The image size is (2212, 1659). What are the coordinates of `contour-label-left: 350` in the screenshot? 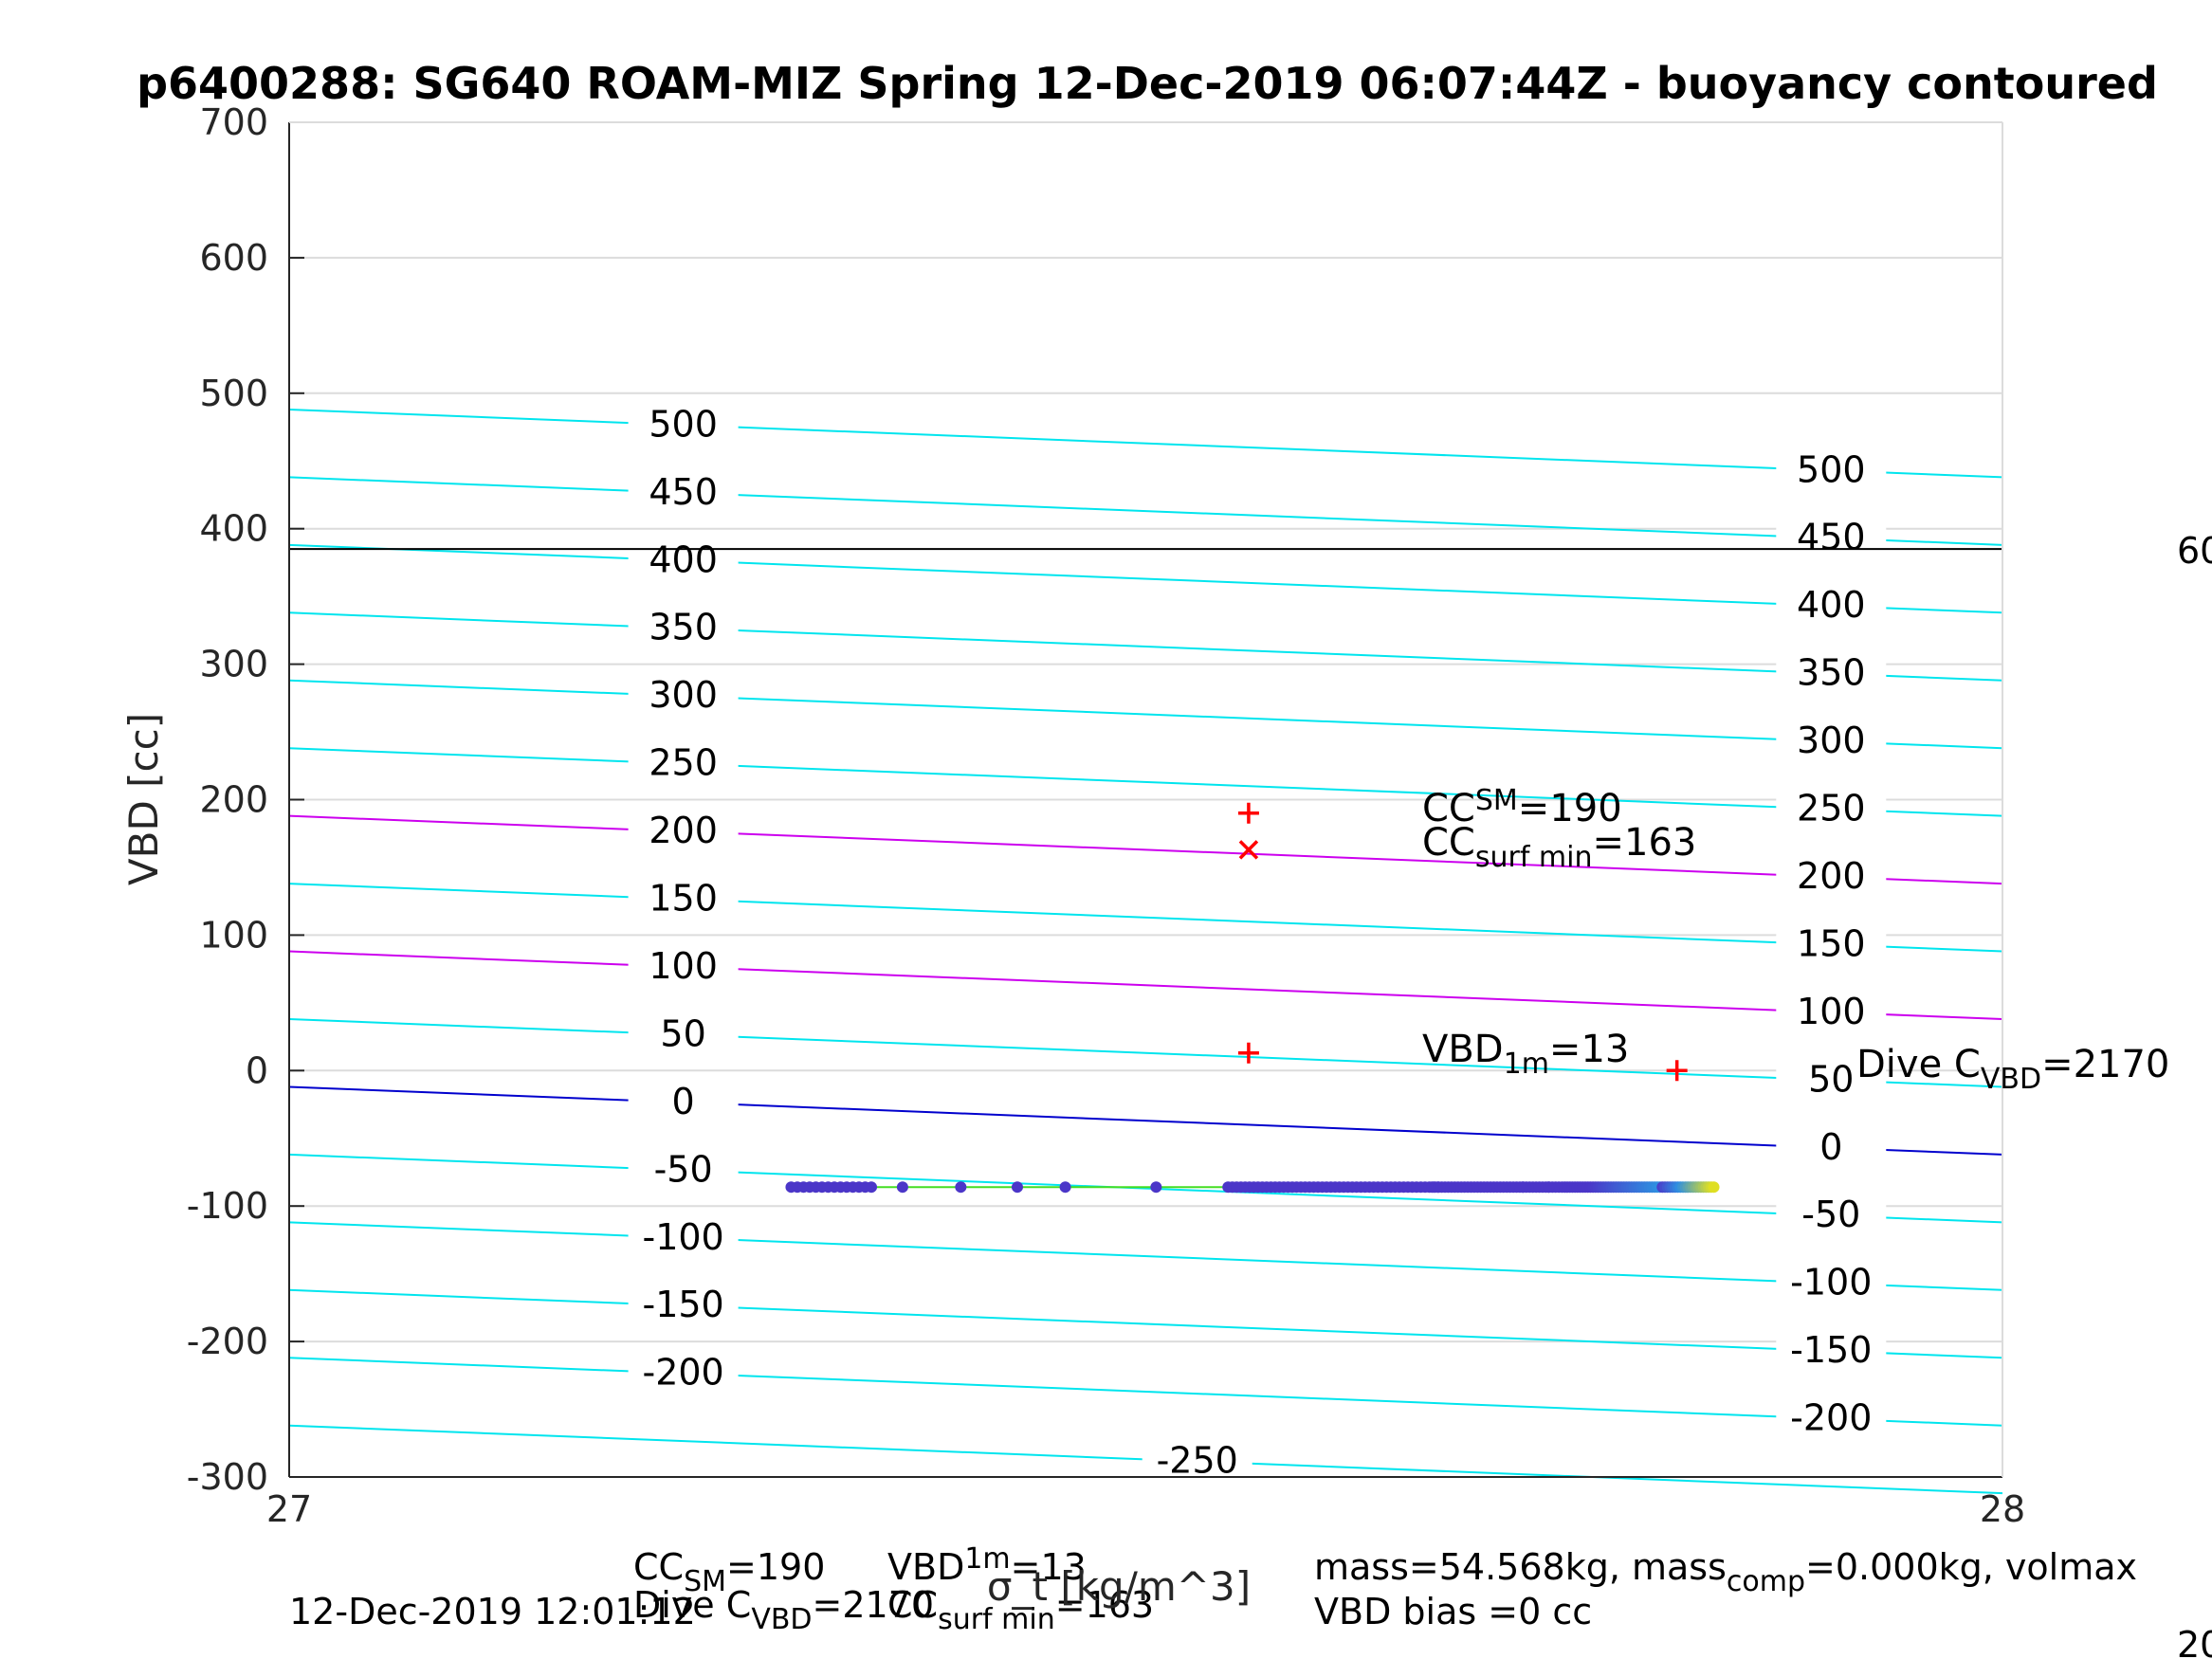 It's located at (683, 627).